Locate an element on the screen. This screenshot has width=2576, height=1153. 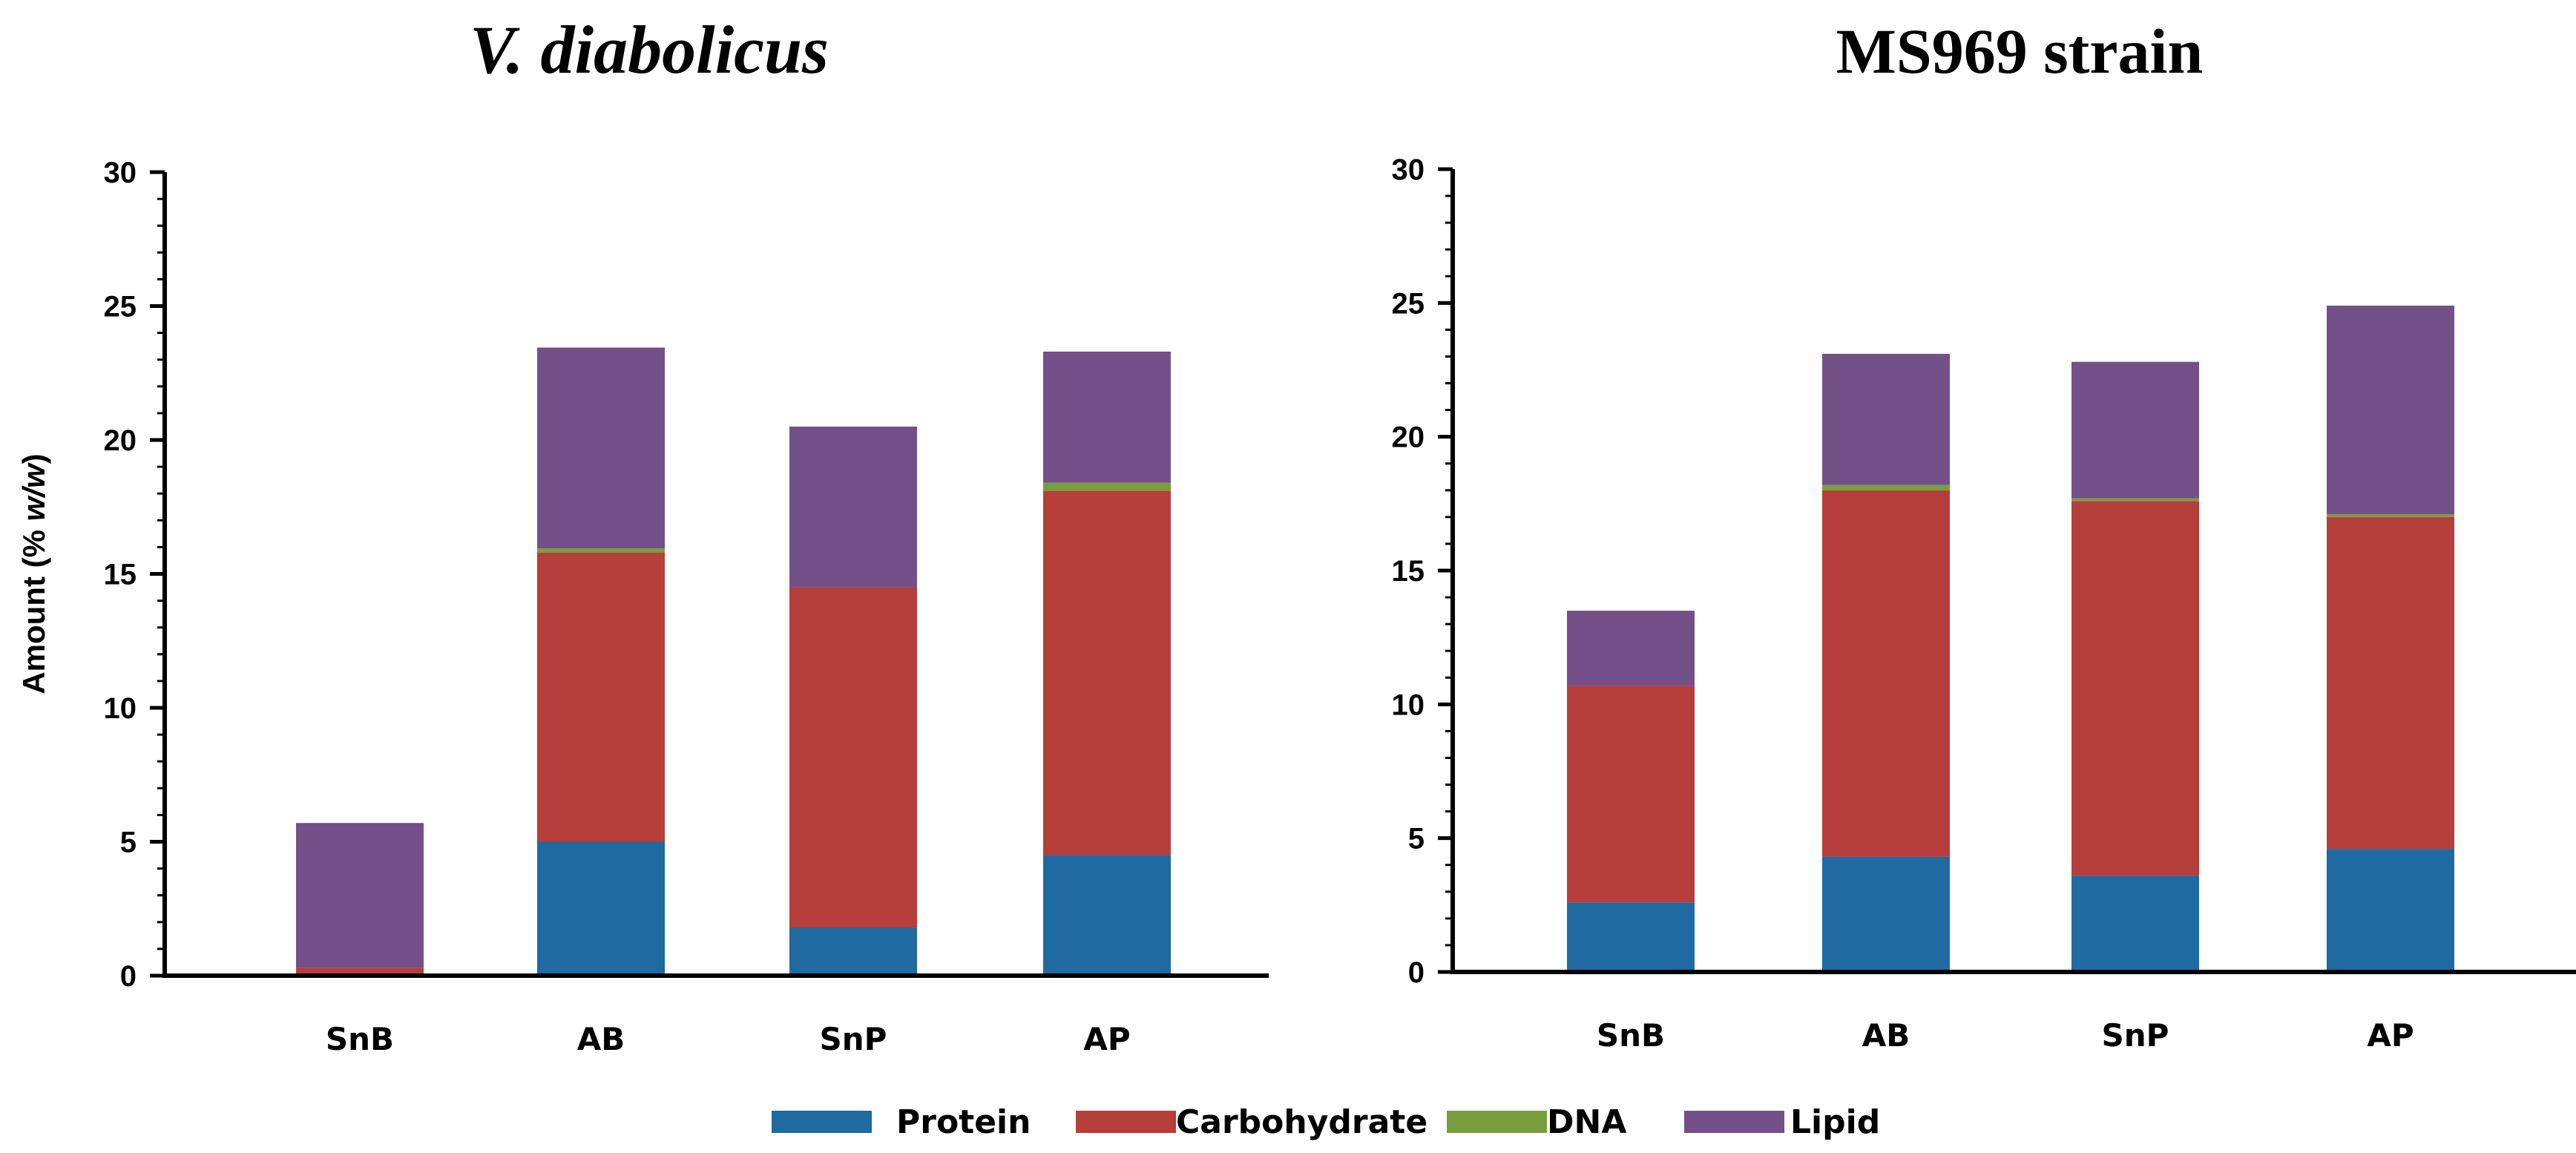
y-axis-label: Amount (% w/w) is located at coordinates (33, 574).